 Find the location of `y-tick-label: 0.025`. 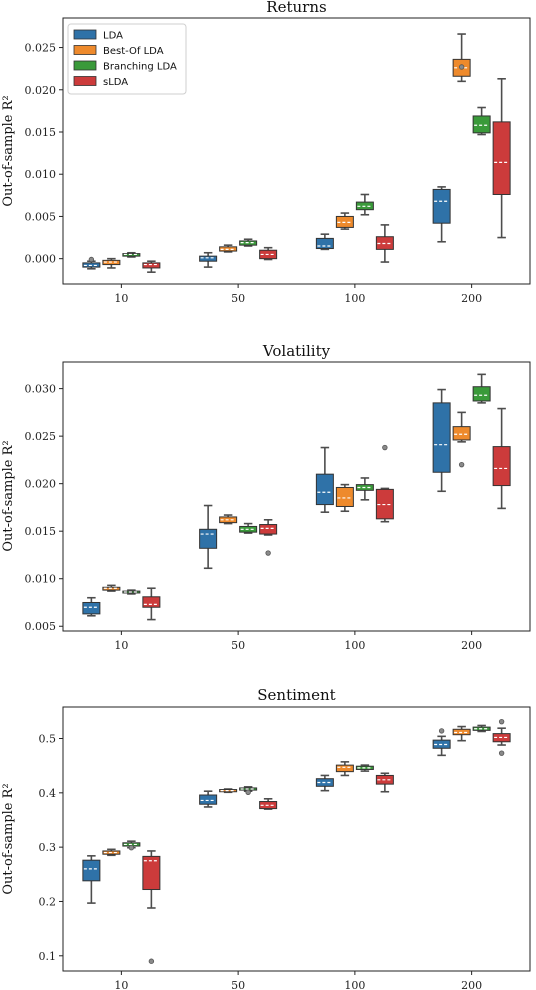

y-tick-label: 0.025 is located at coordinates (41, 48).